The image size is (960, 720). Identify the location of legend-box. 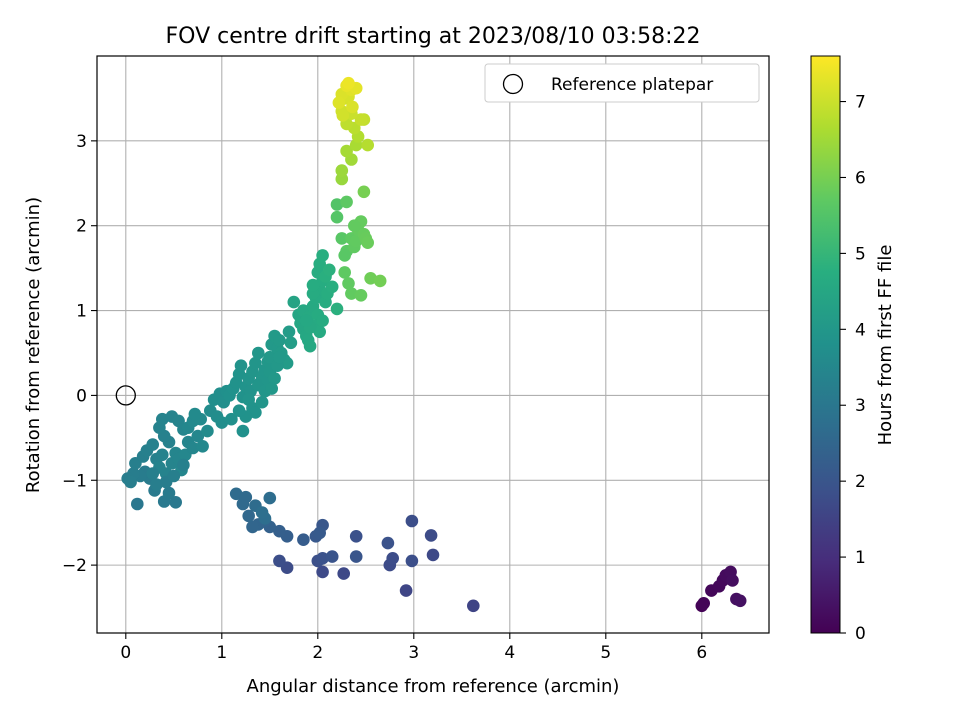
(622, 83).